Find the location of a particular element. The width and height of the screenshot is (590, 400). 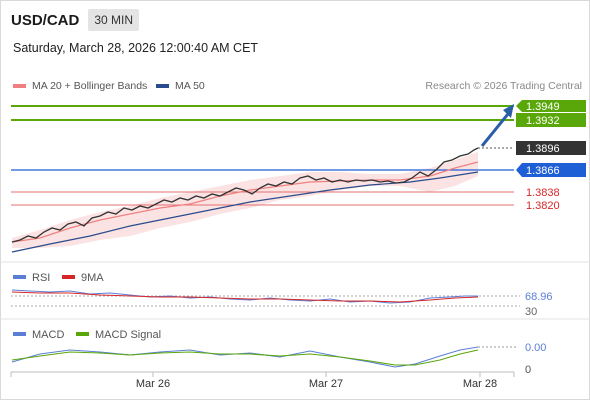

x-tick-label-mar27: Mar 27 is located at coordinates (326, 384).